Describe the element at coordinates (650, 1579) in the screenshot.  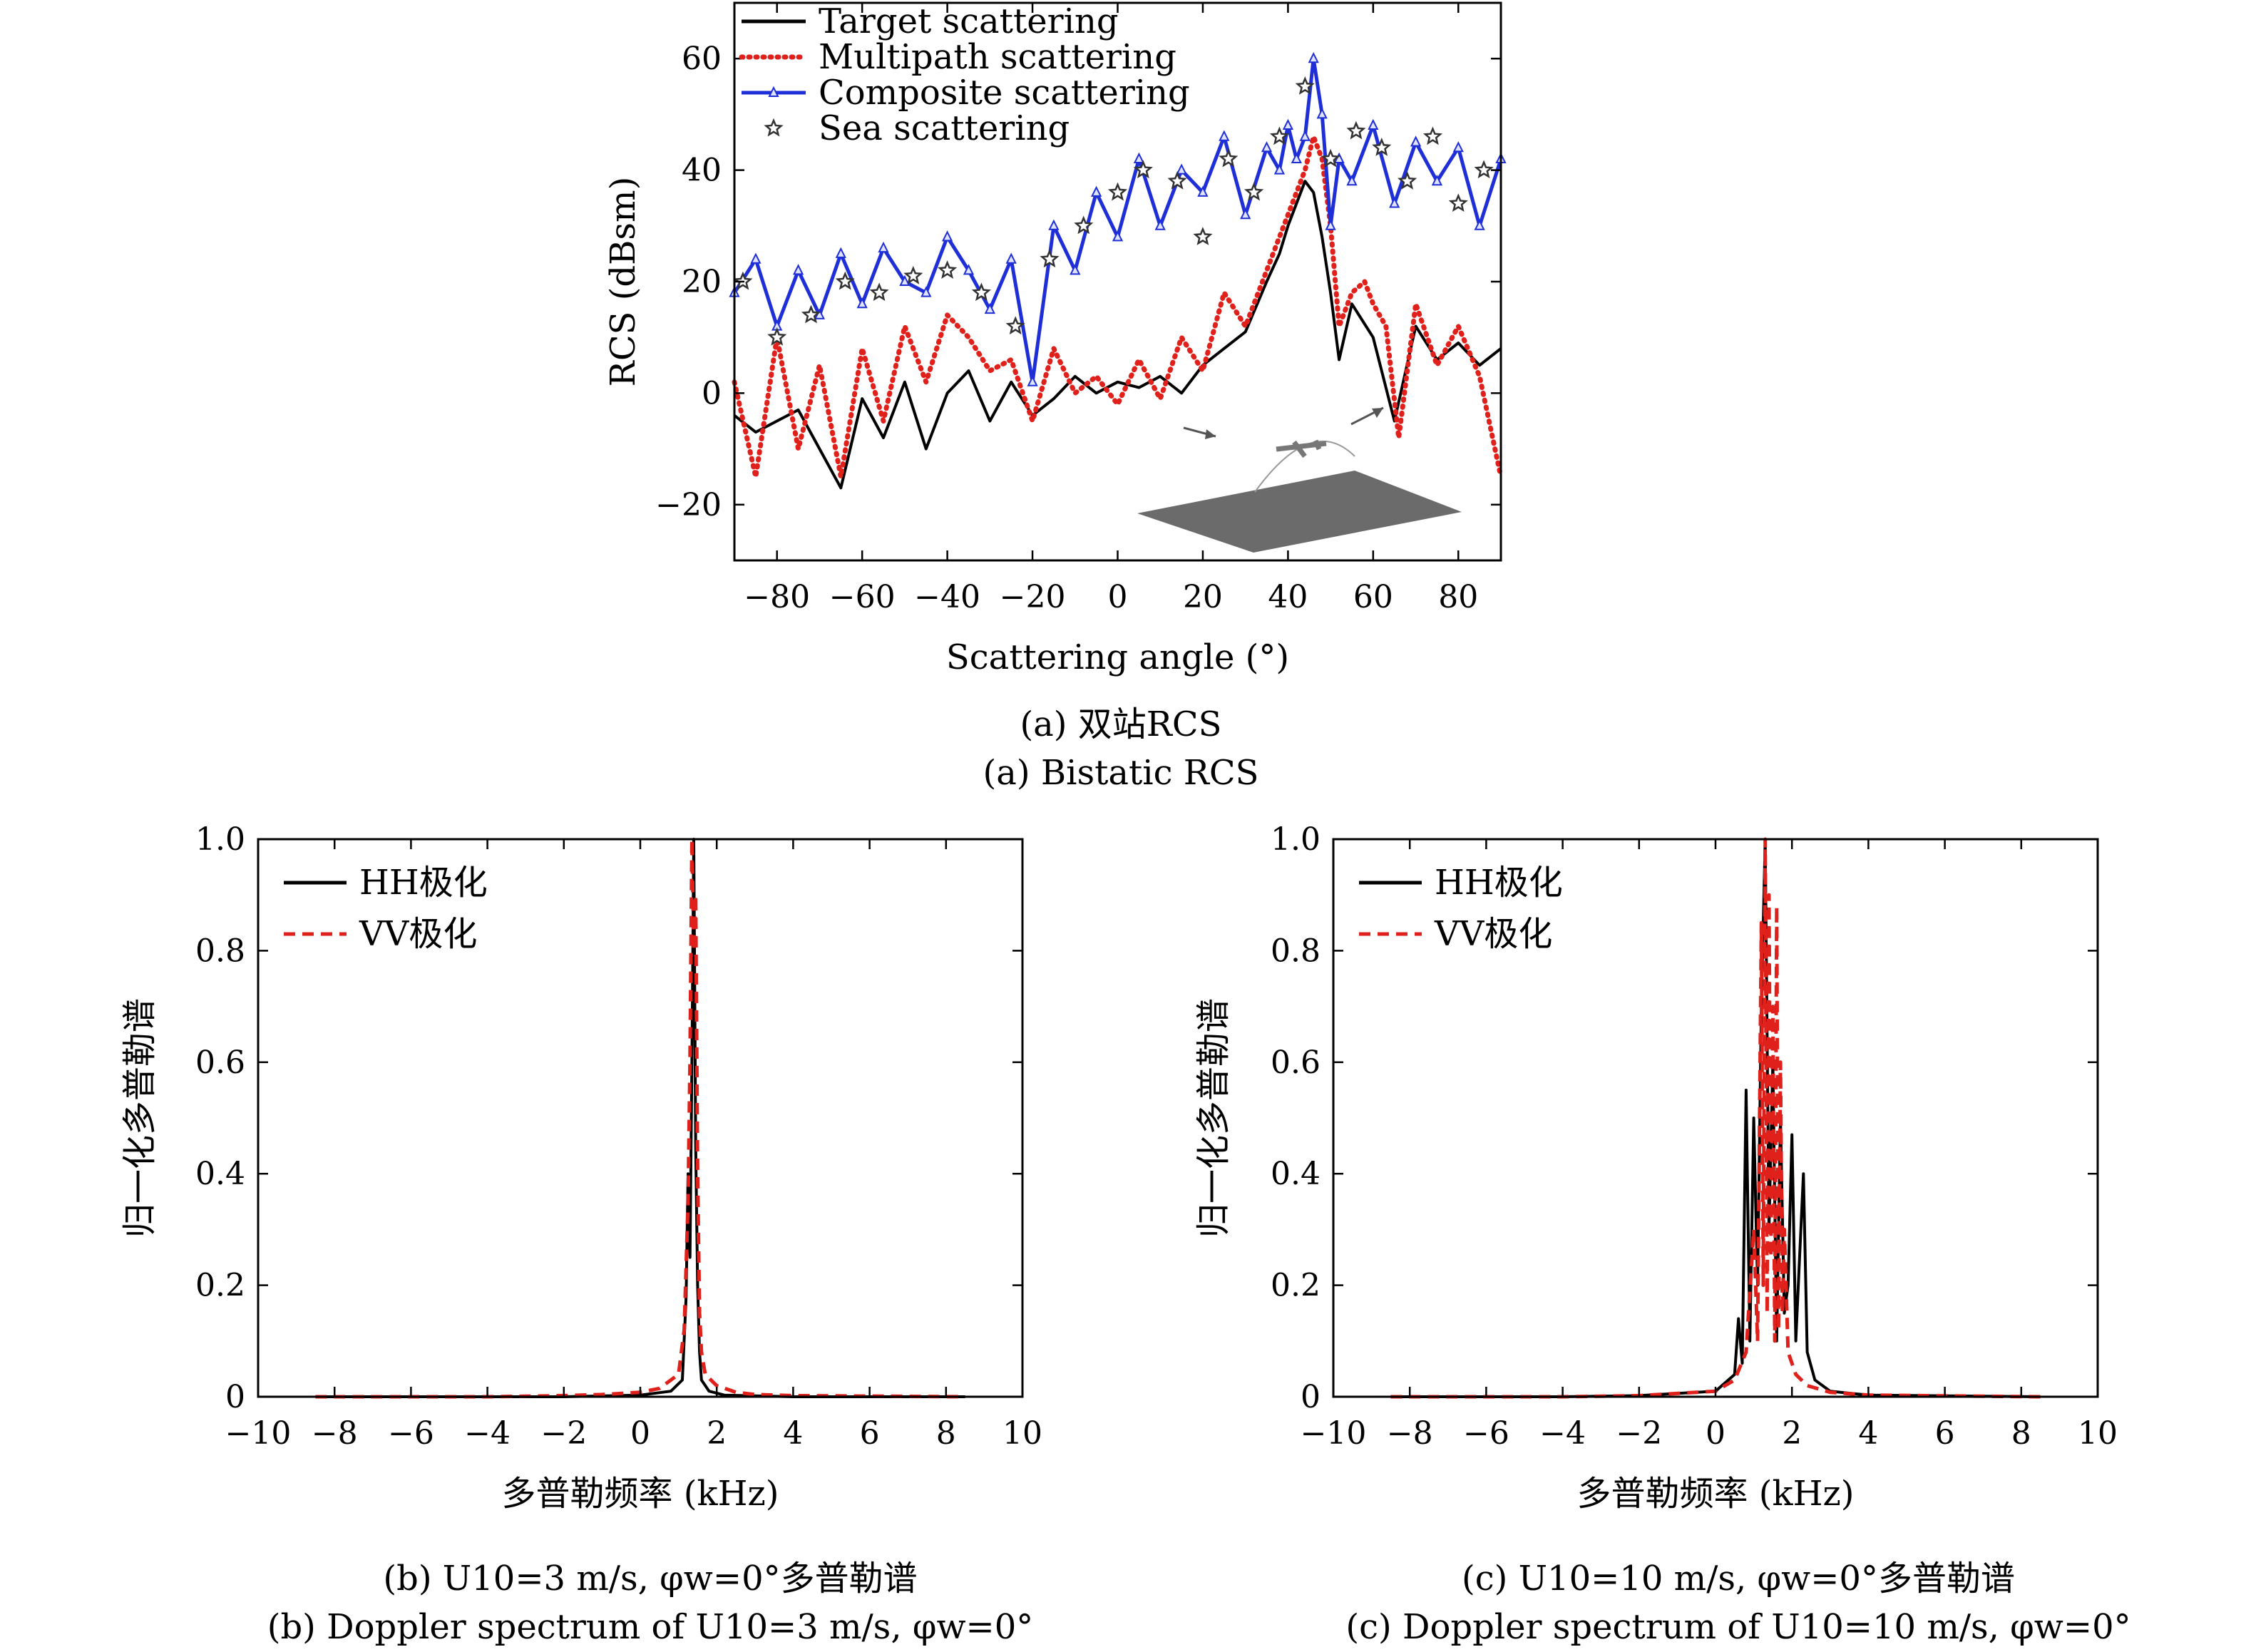
I see `caption-b-cn: (b) U10=3 m/s, φw=0°多普勒谱` at that location.